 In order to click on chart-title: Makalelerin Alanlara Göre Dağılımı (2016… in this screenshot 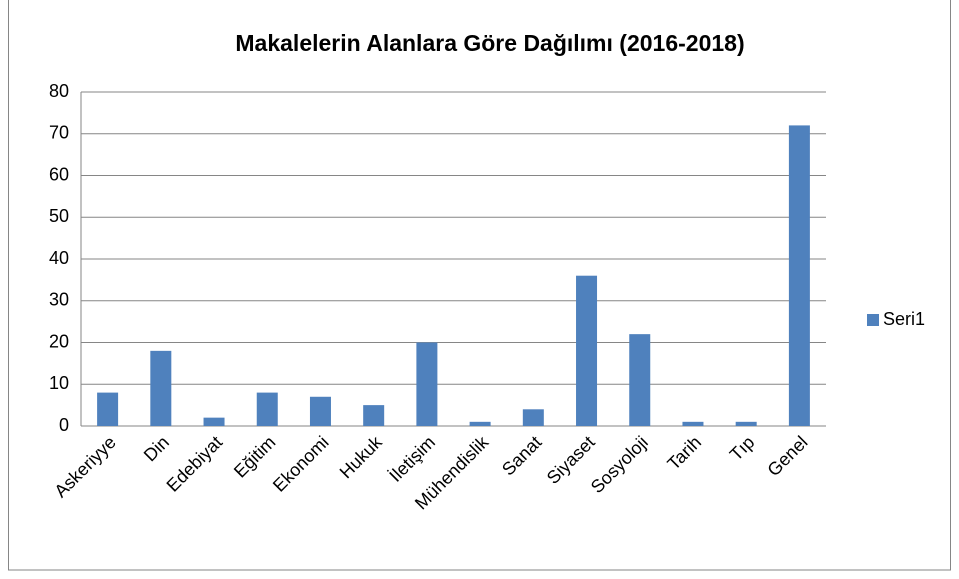, I will do `click(489, 43)`.